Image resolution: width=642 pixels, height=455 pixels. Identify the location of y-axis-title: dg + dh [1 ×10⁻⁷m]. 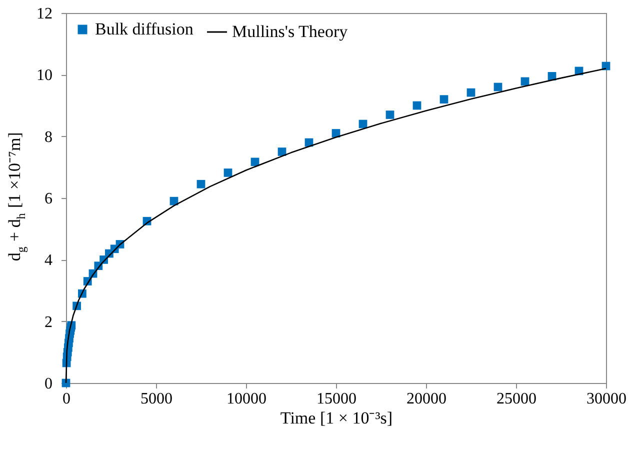
(16, 197).